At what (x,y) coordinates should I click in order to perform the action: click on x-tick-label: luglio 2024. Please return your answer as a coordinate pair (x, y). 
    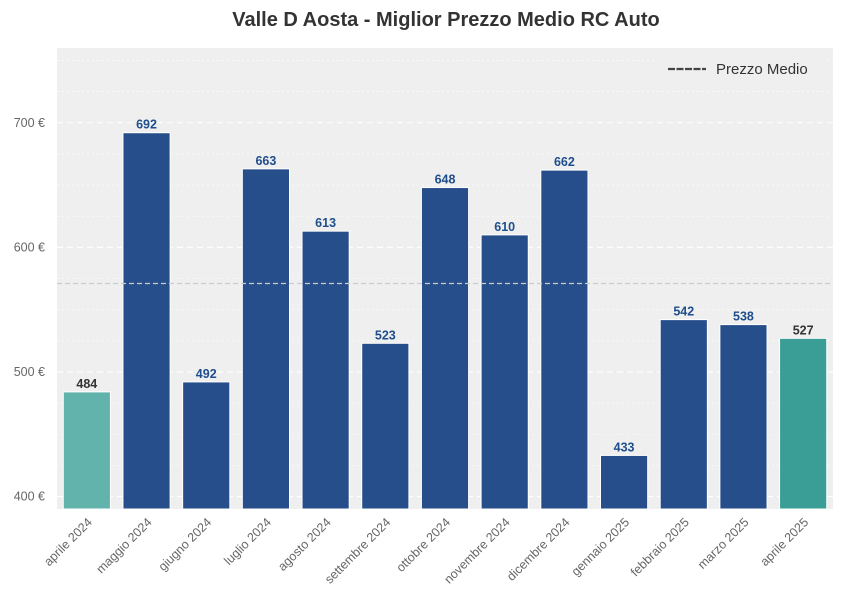
    Looking at the image, I should click on (247, 541).